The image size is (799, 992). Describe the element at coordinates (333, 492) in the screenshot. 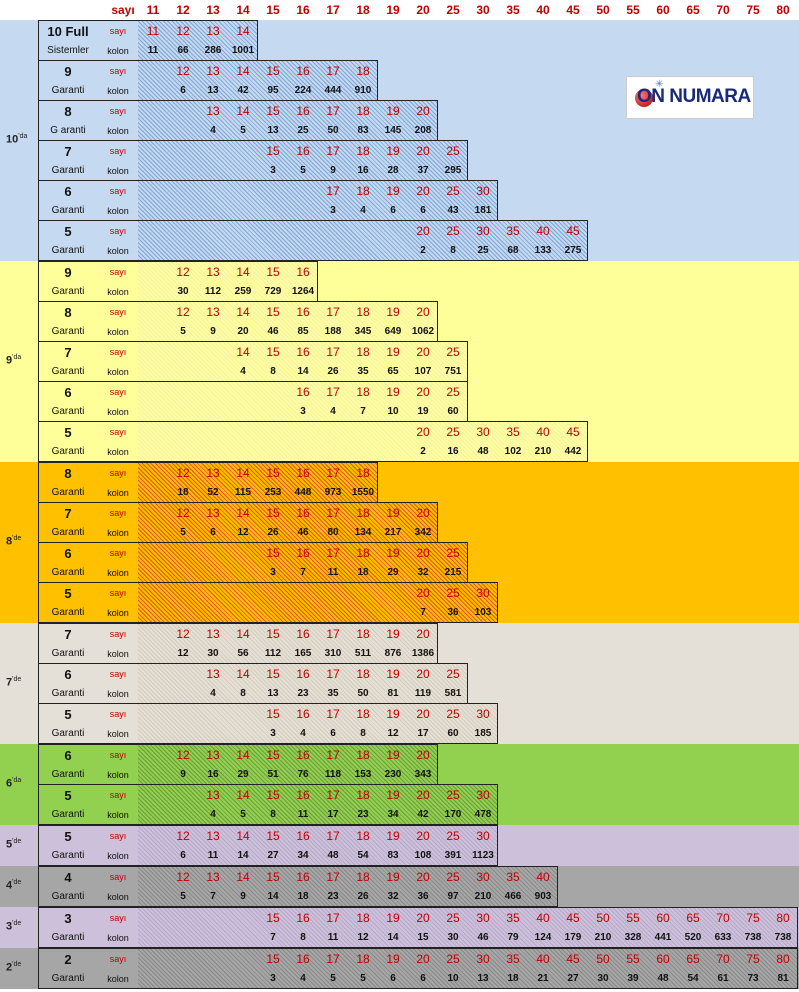

I see `kolon-cell: 973` at that location.